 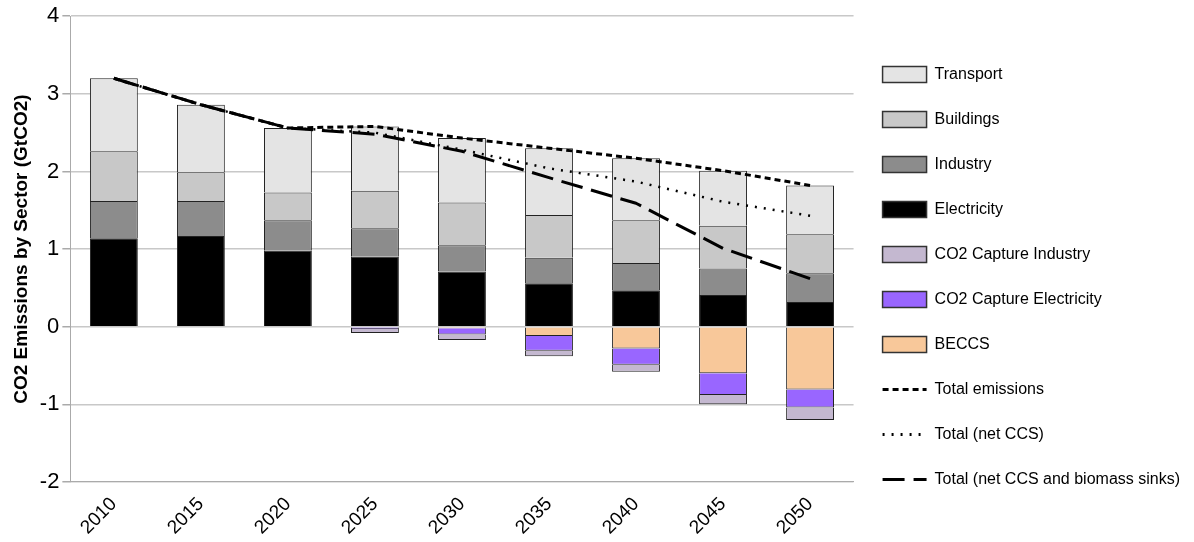 What do you see at coordinates (53, 15) in the screenshot?
I see `y-tick-label: 4` at bounding box center [53, 15].